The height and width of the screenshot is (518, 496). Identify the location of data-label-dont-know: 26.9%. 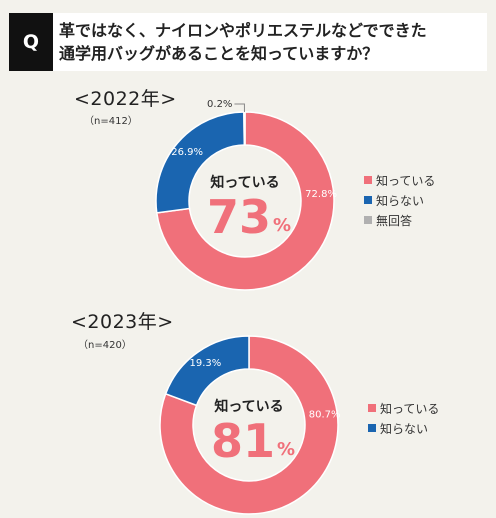
(187, 152).